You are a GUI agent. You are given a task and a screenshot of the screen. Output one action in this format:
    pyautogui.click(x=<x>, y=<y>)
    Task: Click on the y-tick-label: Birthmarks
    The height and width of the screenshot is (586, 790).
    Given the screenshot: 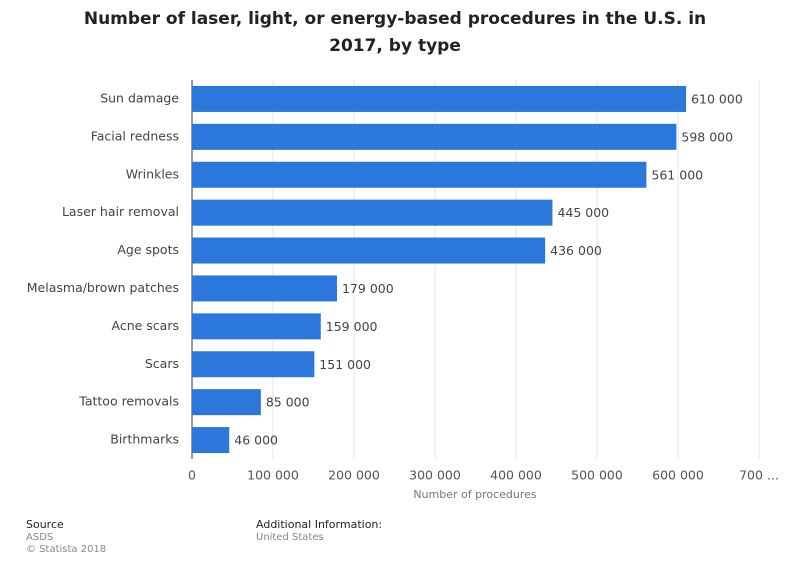 What is the action you would take?
    pyautogui.click(x=144, y=439)
    